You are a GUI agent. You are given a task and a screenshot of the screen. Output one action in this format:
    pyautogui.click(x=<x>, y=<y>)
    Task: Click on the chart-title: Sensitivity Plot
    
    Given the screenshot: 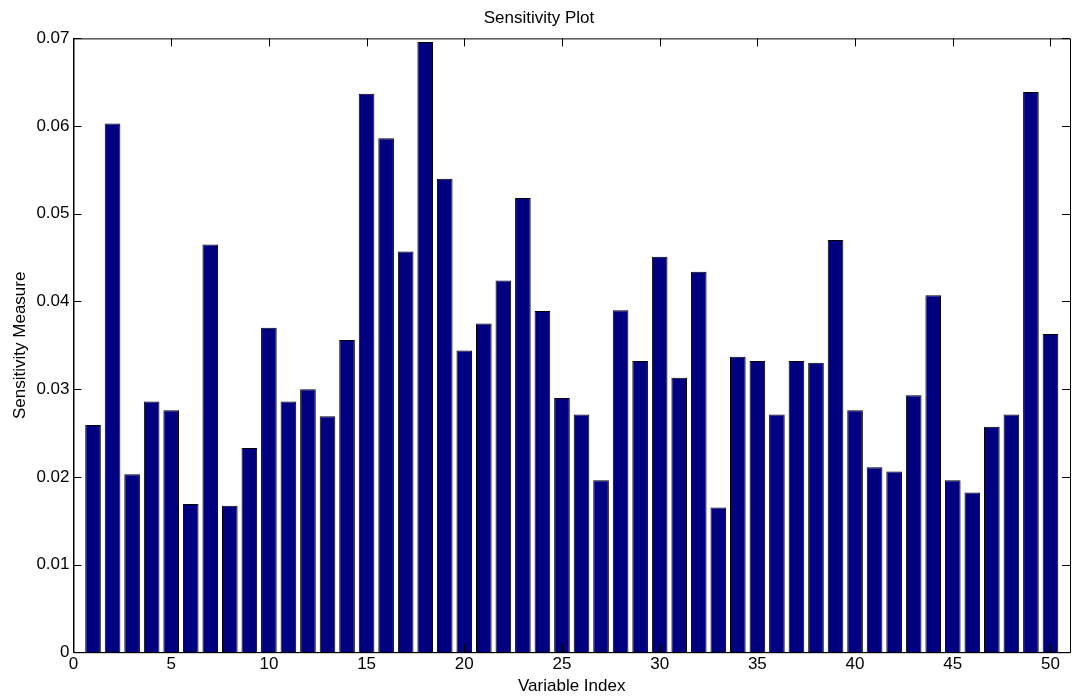 What is the action you would take?
    pyautogui.click(x=539, y=17)
    